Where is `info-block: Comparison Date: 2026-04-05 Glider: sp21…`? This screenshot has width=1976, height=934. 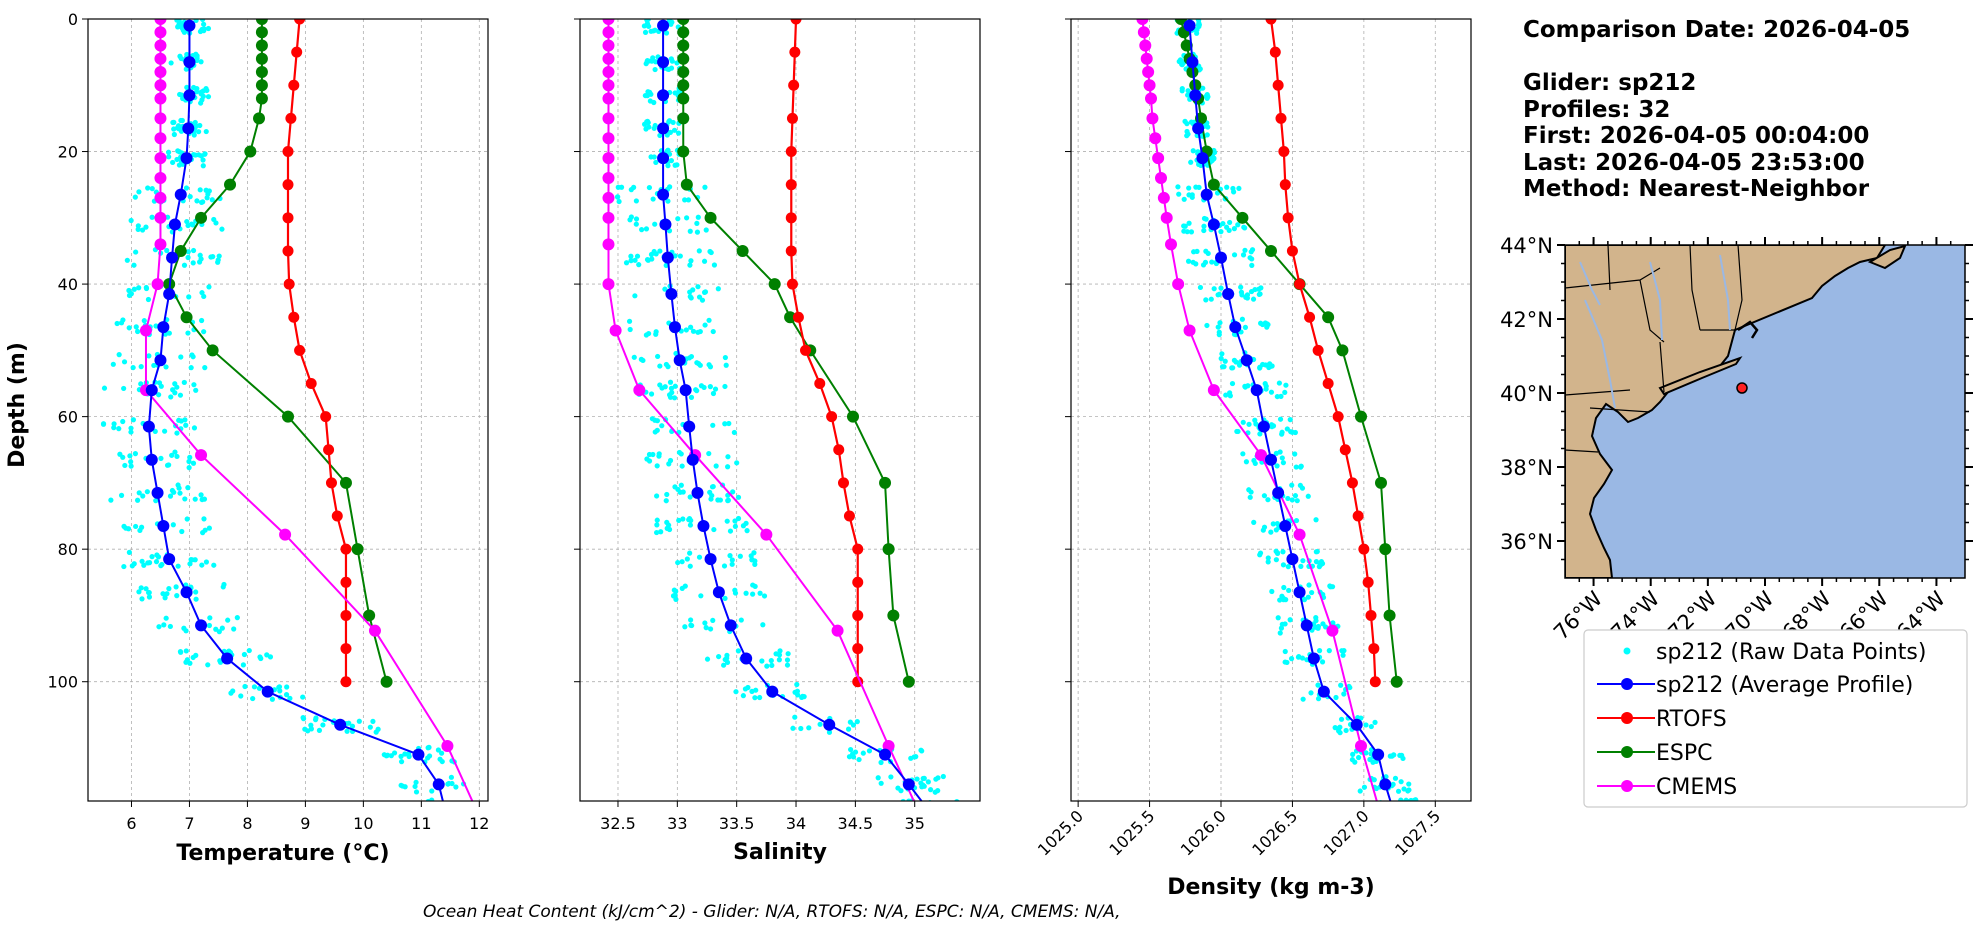 info-block: Comparison Date: 2026-04-05 Glider: sp21… is located at coordinates (1716, 109).